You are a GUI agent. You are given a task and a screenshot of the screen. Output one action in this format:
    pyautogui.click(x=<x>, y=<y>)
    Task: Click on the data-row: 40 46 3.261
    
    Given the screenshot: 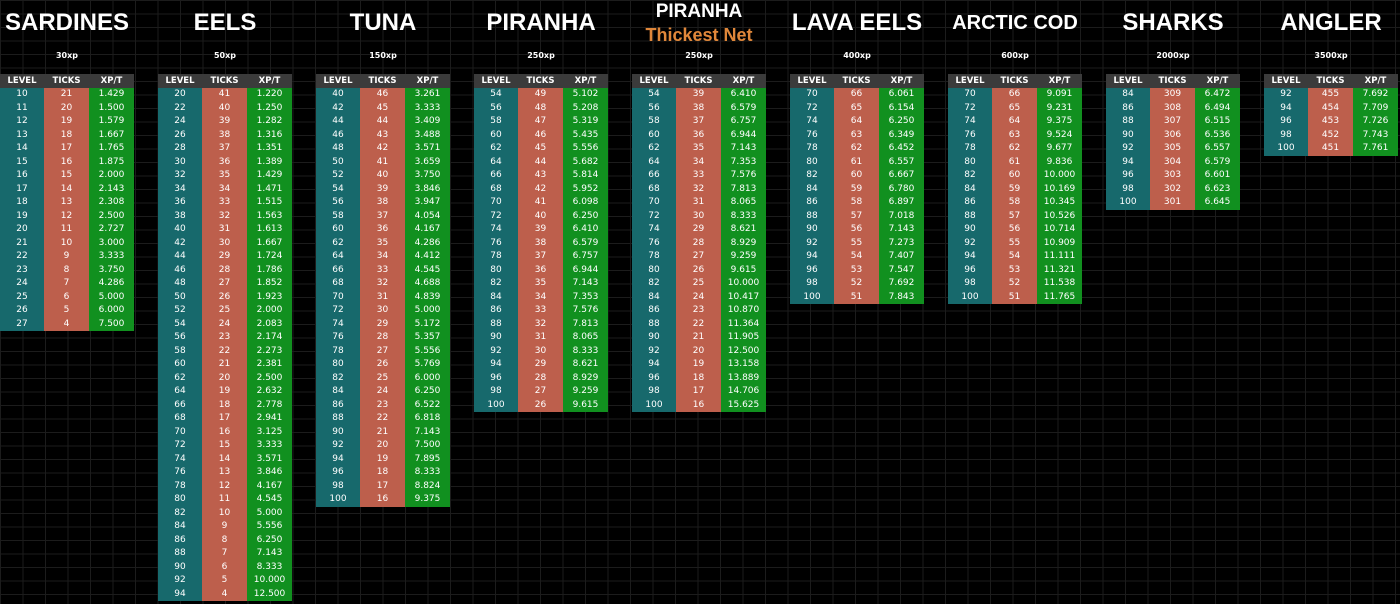 What is the action you would take?
    pyautogui.click(x=383, y=95)
    